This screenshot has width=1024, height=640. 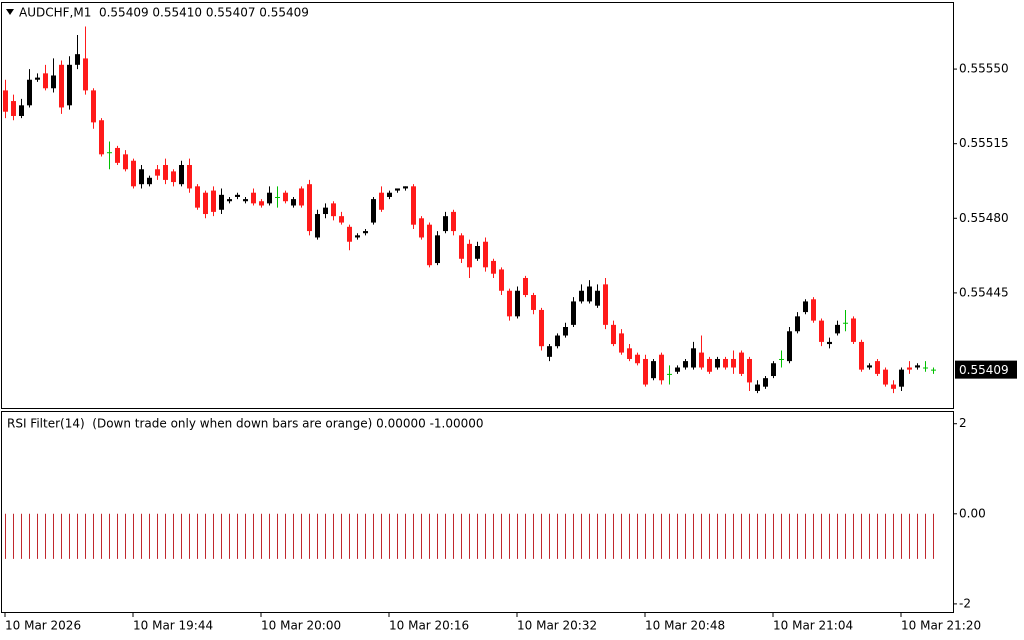 What do you see at coordinates (43, 626) in the screenshot?
I see `x-tick-label: 10 Mar 2026` at bounding box center [43, 626].